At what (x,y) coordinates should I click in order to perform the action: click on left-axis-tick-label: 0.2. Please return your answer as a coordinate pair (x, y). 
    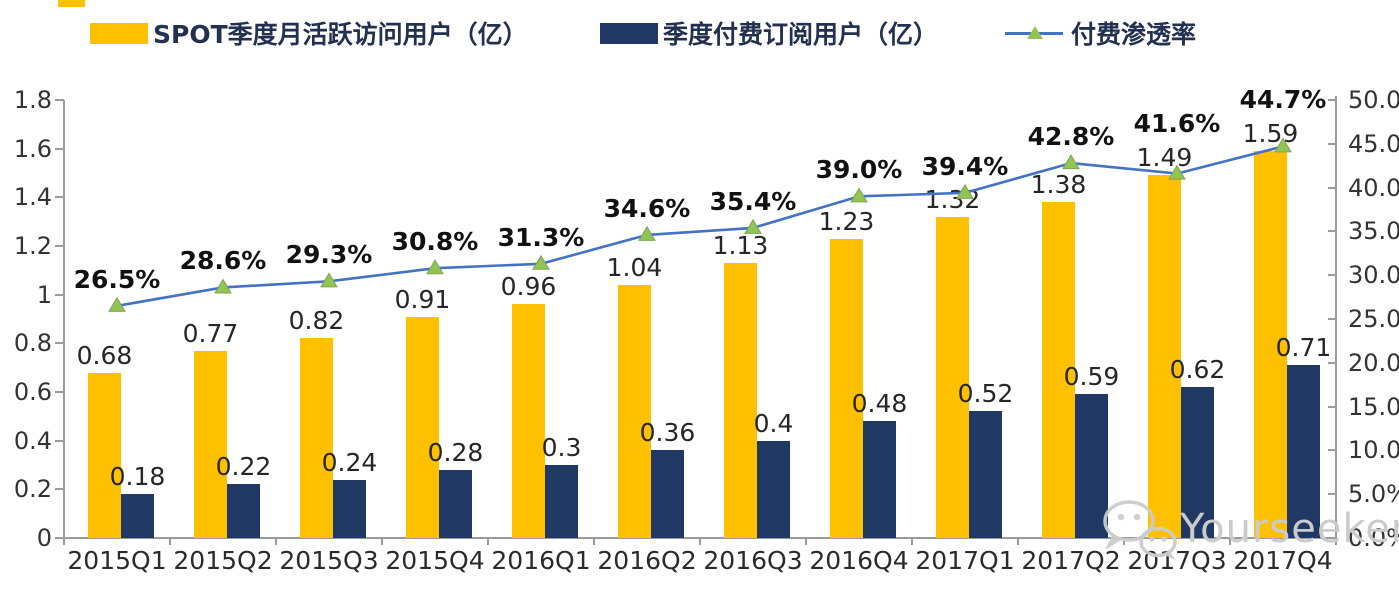
    Looking at the image, I should click on (32, 489).